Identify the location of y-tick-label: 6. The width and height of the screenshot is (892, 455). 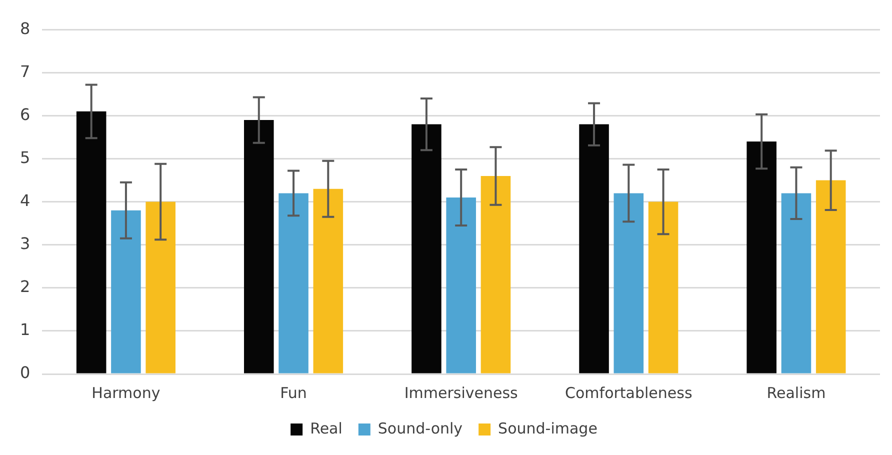
(25, 114).